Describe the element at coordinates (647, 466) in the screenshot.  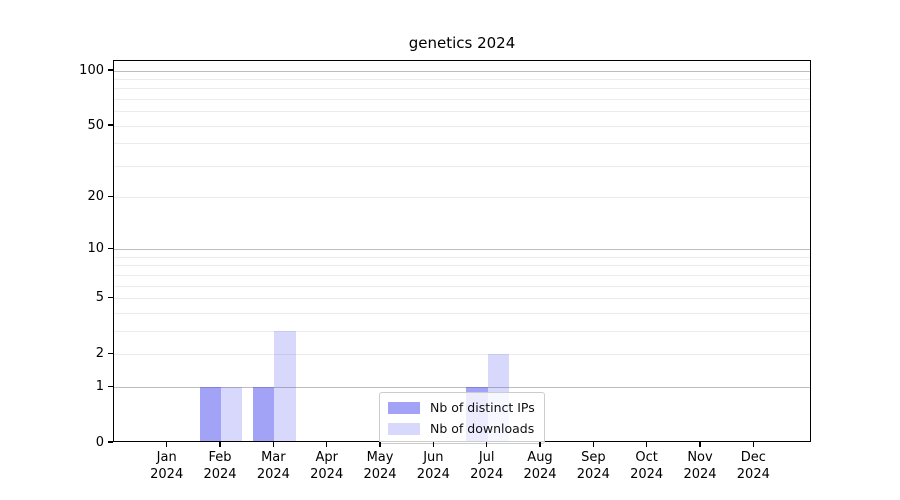
I see `x-tick-label: Oct 2024` at that location.